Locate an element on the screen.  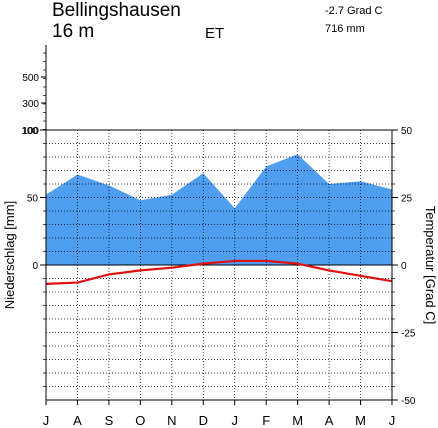
month-label: F is located at coordinates (266, 420).